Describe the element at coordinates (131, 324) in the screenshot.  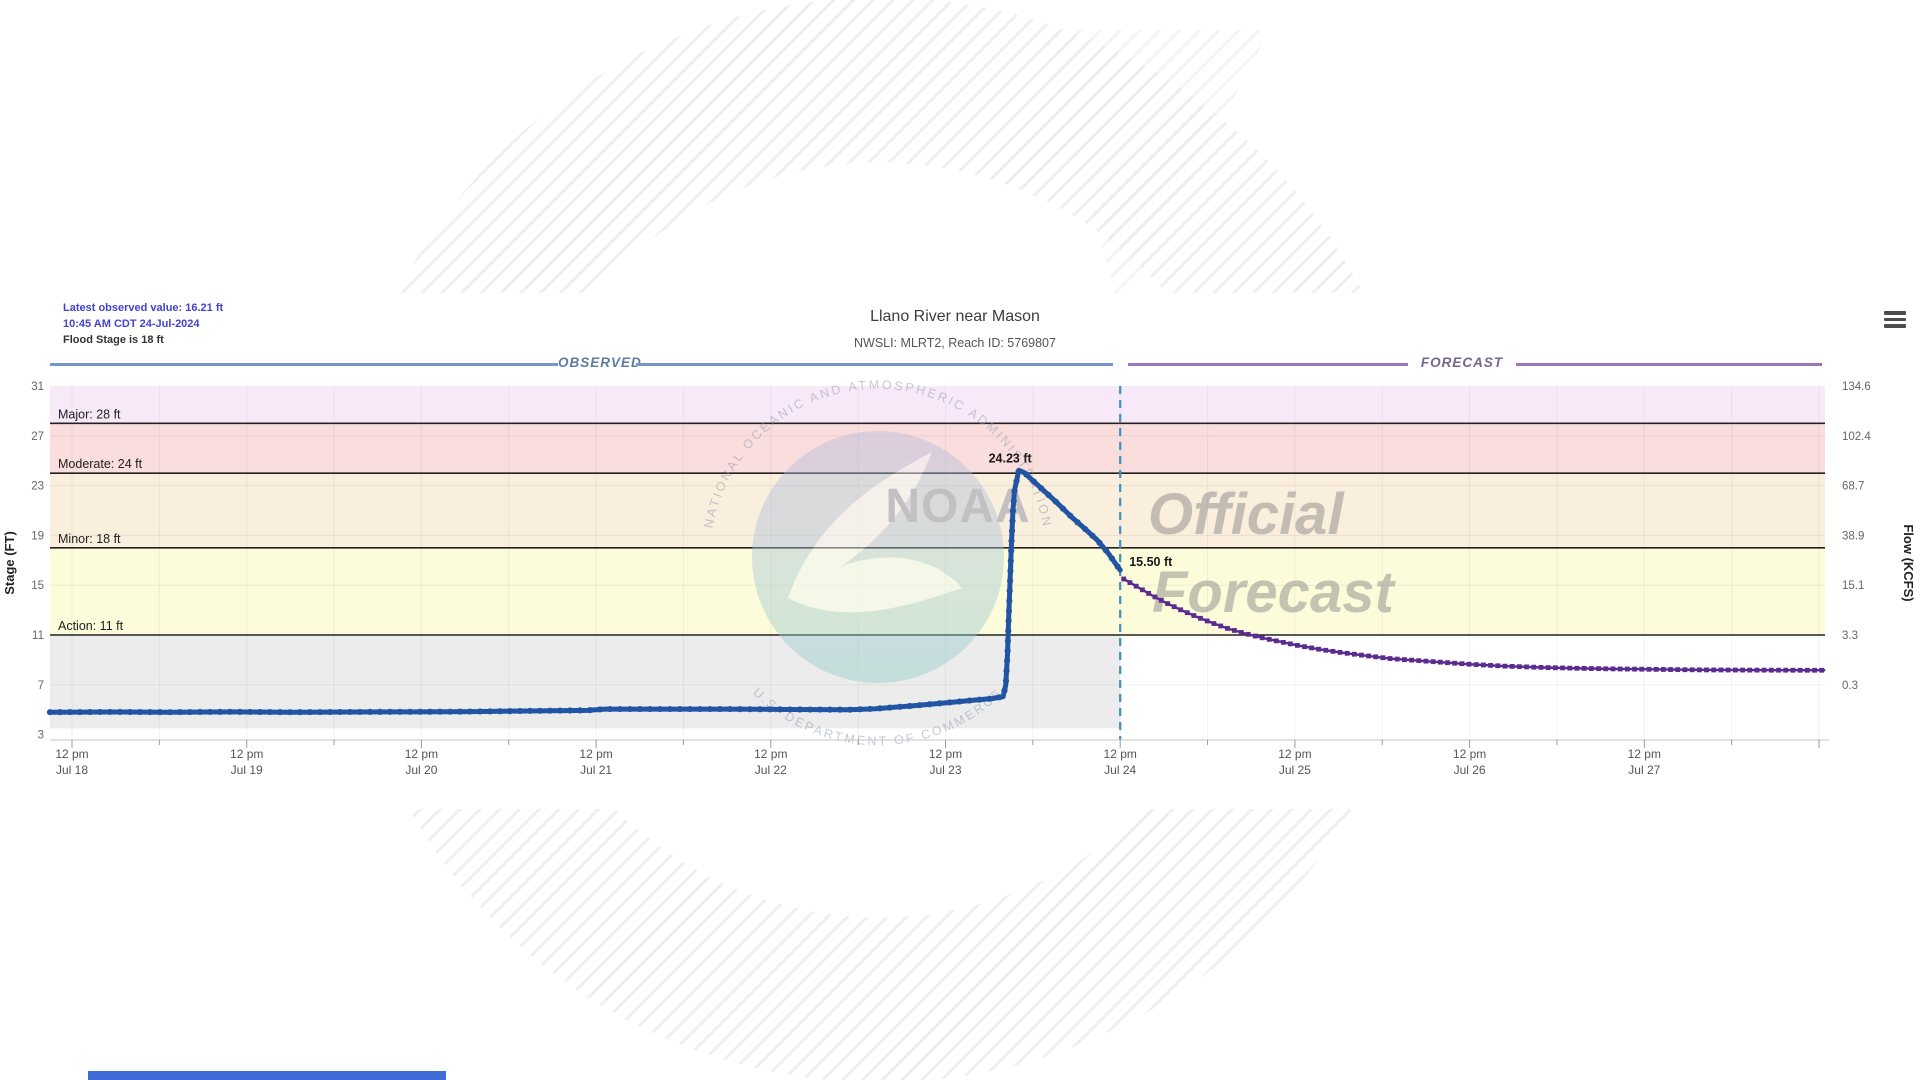
I see `observed-timestamp: 10:45 AM CDT 24-Jul-2024` at that location.